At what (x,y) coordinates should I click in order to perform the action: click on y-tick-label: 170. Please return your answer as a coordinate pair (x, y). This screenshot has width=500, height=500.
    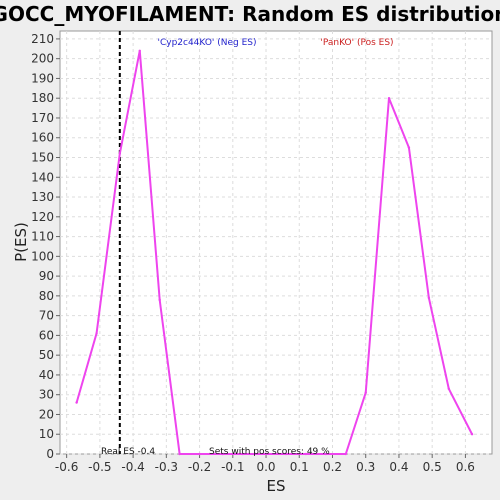
    Looking at the image, I should click on (42, 118).